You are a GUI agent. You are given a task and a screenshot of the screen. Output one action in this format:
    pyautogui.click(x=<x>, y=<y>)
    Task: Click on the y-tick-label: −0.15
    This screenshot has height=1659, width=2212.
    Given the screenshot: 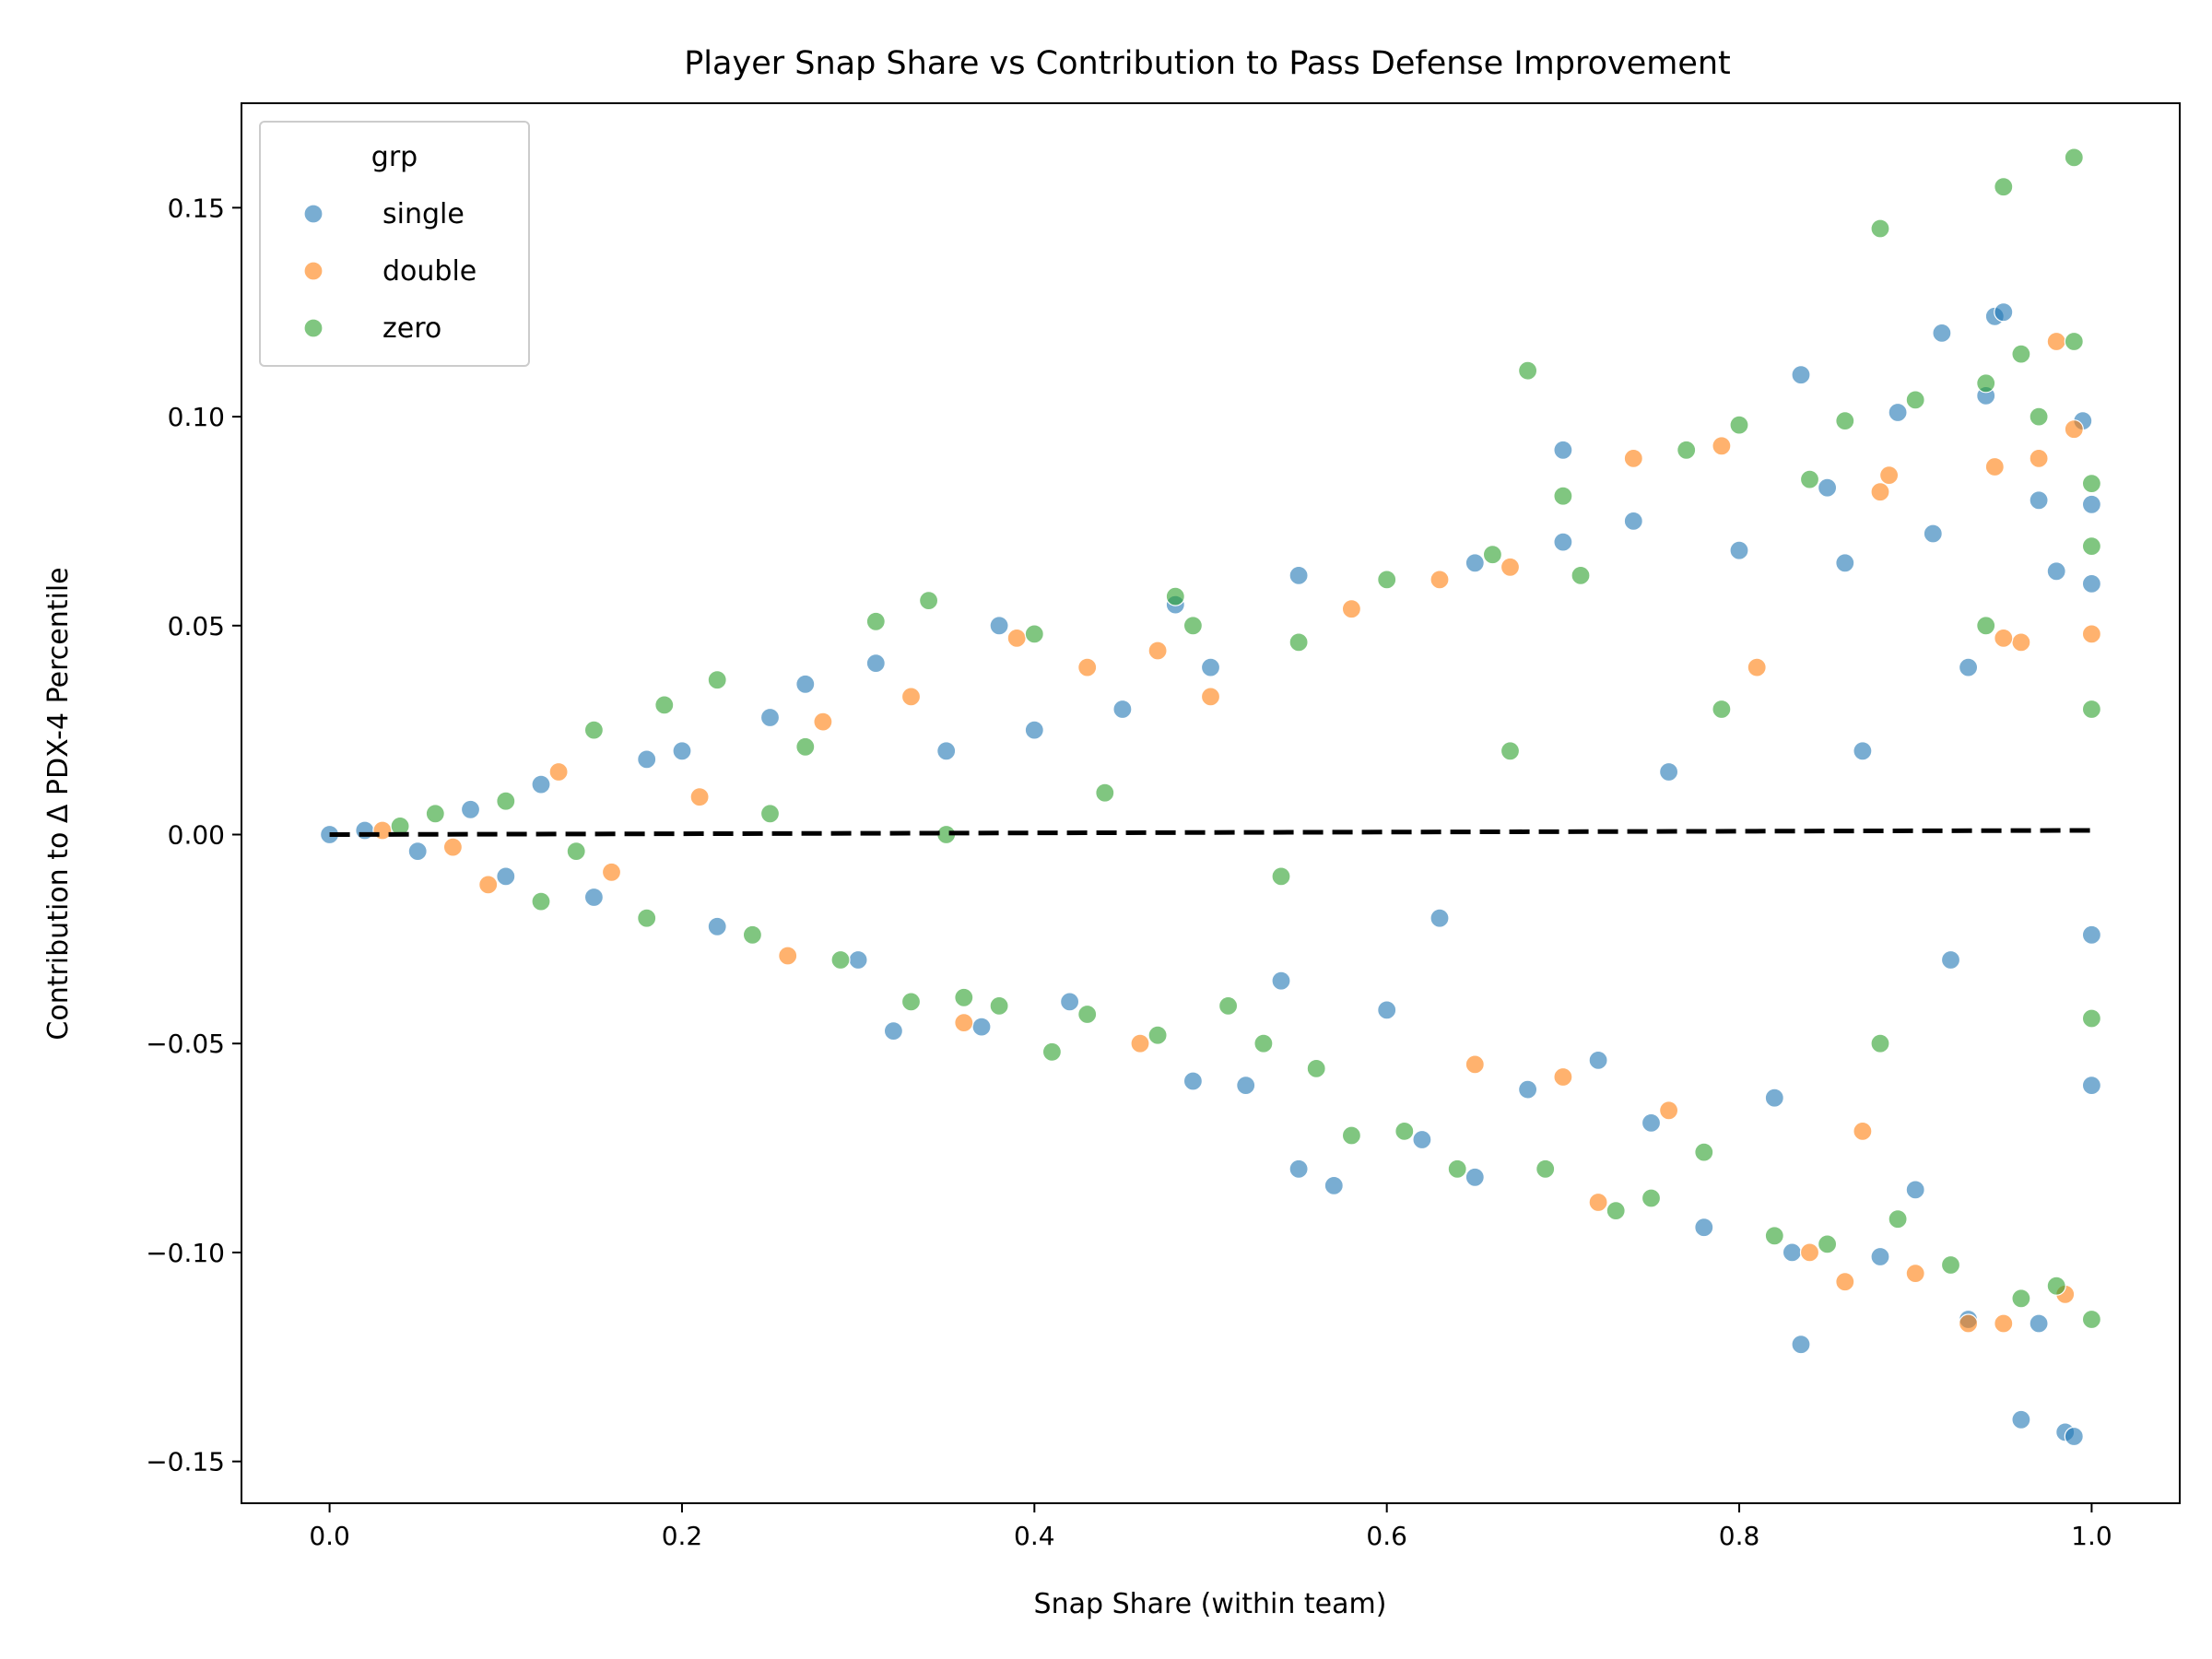 What is the action you would take?
    pyautogui.click(x=185, y=1462)
    